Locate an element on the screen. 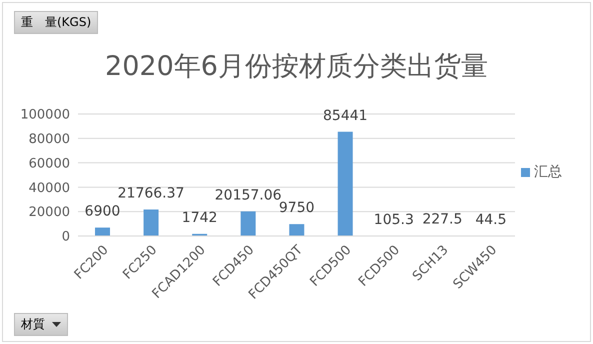  data-label: 44.5 is located at coordinates (491, 220).